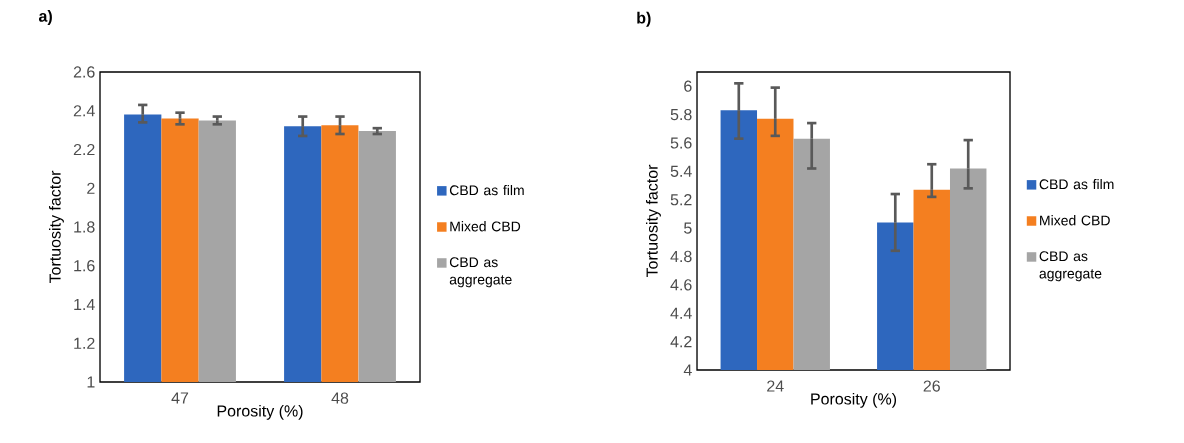 The height and width of the screenshot is (443, 1184). What do you see at coordinates (688, 86) in the screenshot?
I see `y-tick-label: 6` at bounding box center [688, 86].